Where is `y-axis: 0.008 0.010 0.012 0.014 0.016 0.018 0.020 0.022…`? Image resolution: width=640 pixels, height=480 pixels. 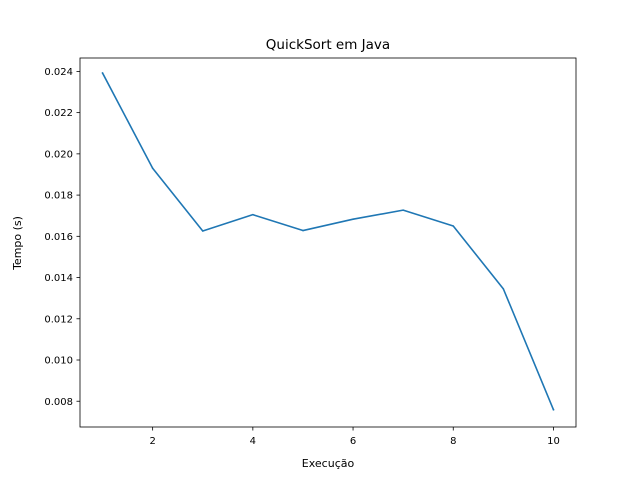 y-axis: 0.008 0.010 0.012 0.014 0.016 0.018 0.020 0.022… is located at coordinates (62, 237).